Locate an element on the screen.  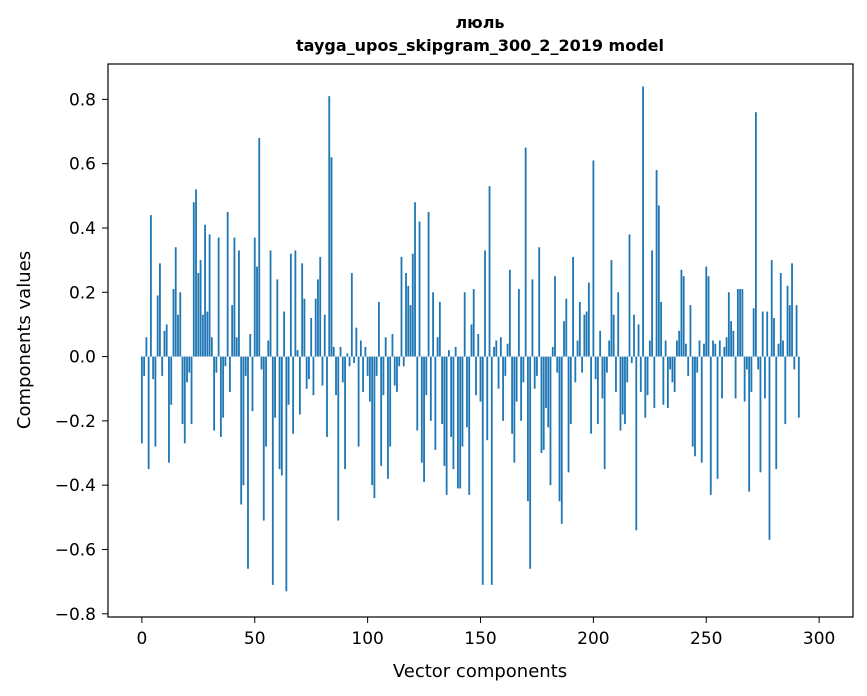
x-axis-label: Vector components is located at coordinates (480, 671).